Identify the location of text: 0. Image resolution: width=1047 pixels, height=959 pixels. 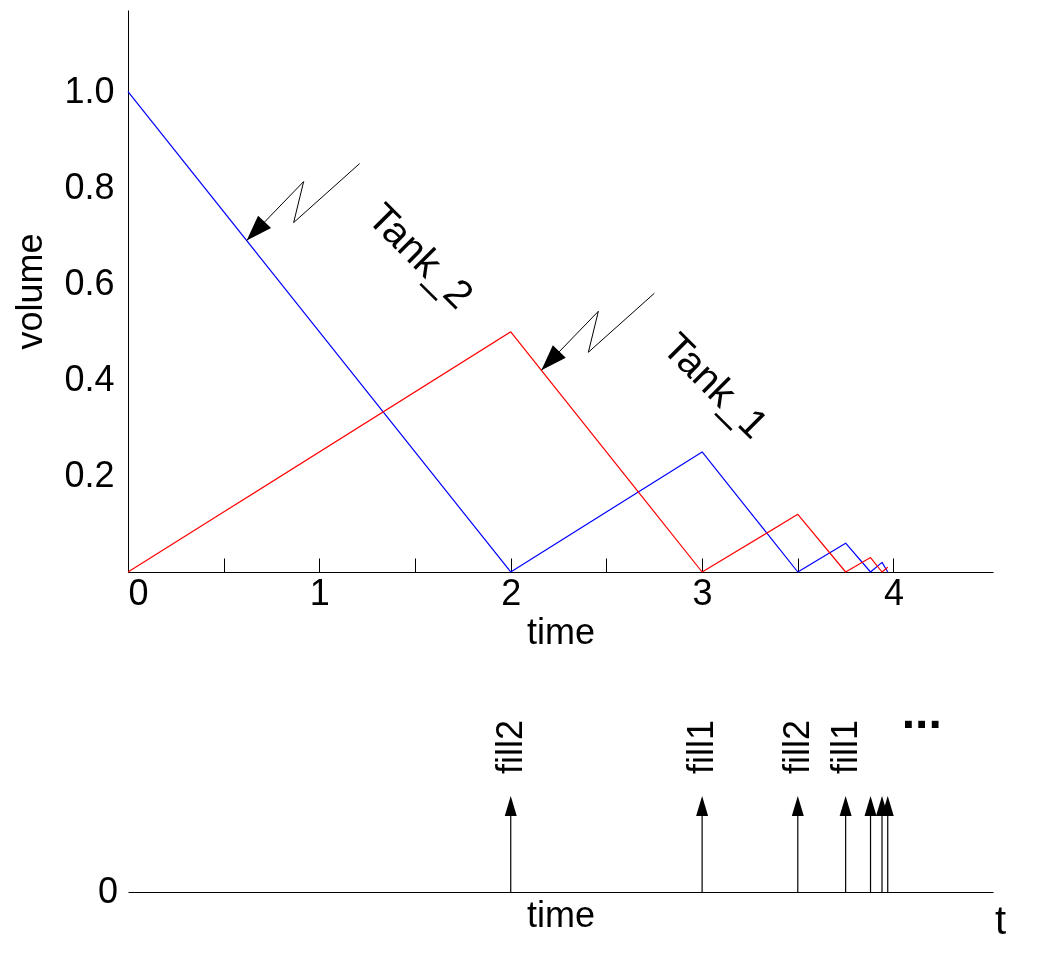
(107, 890).